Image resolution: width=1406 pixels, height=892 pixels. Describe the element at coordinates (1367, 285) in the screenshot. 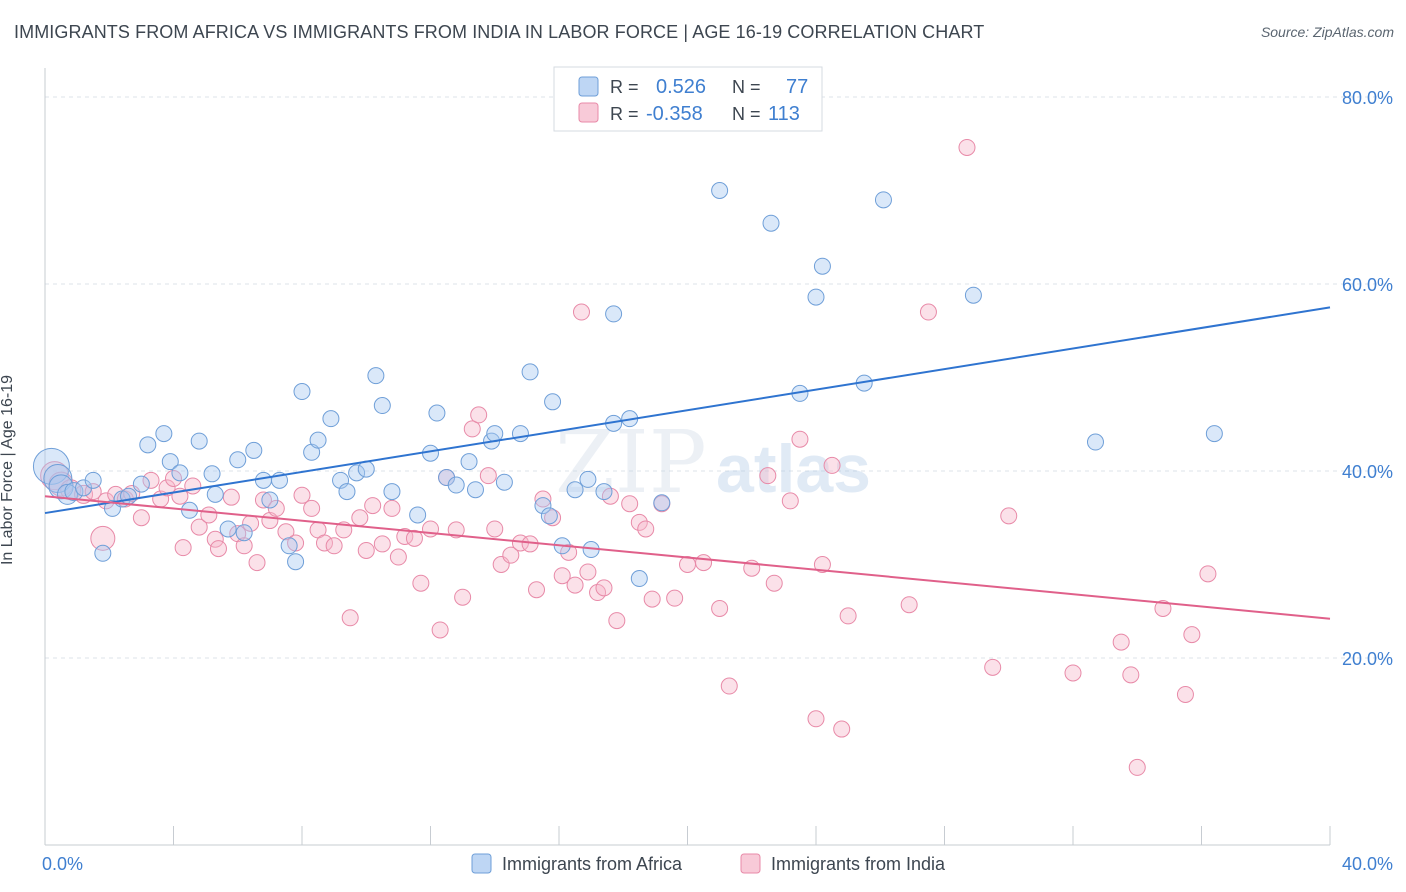

I see `y-tick-label: 60.0%` at that location.